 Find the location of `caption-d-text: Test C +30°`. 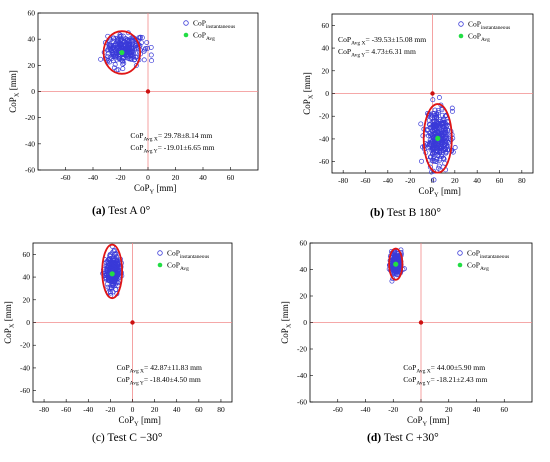

caption-d-text: Test C +30° is located at coordinates (410, 438).